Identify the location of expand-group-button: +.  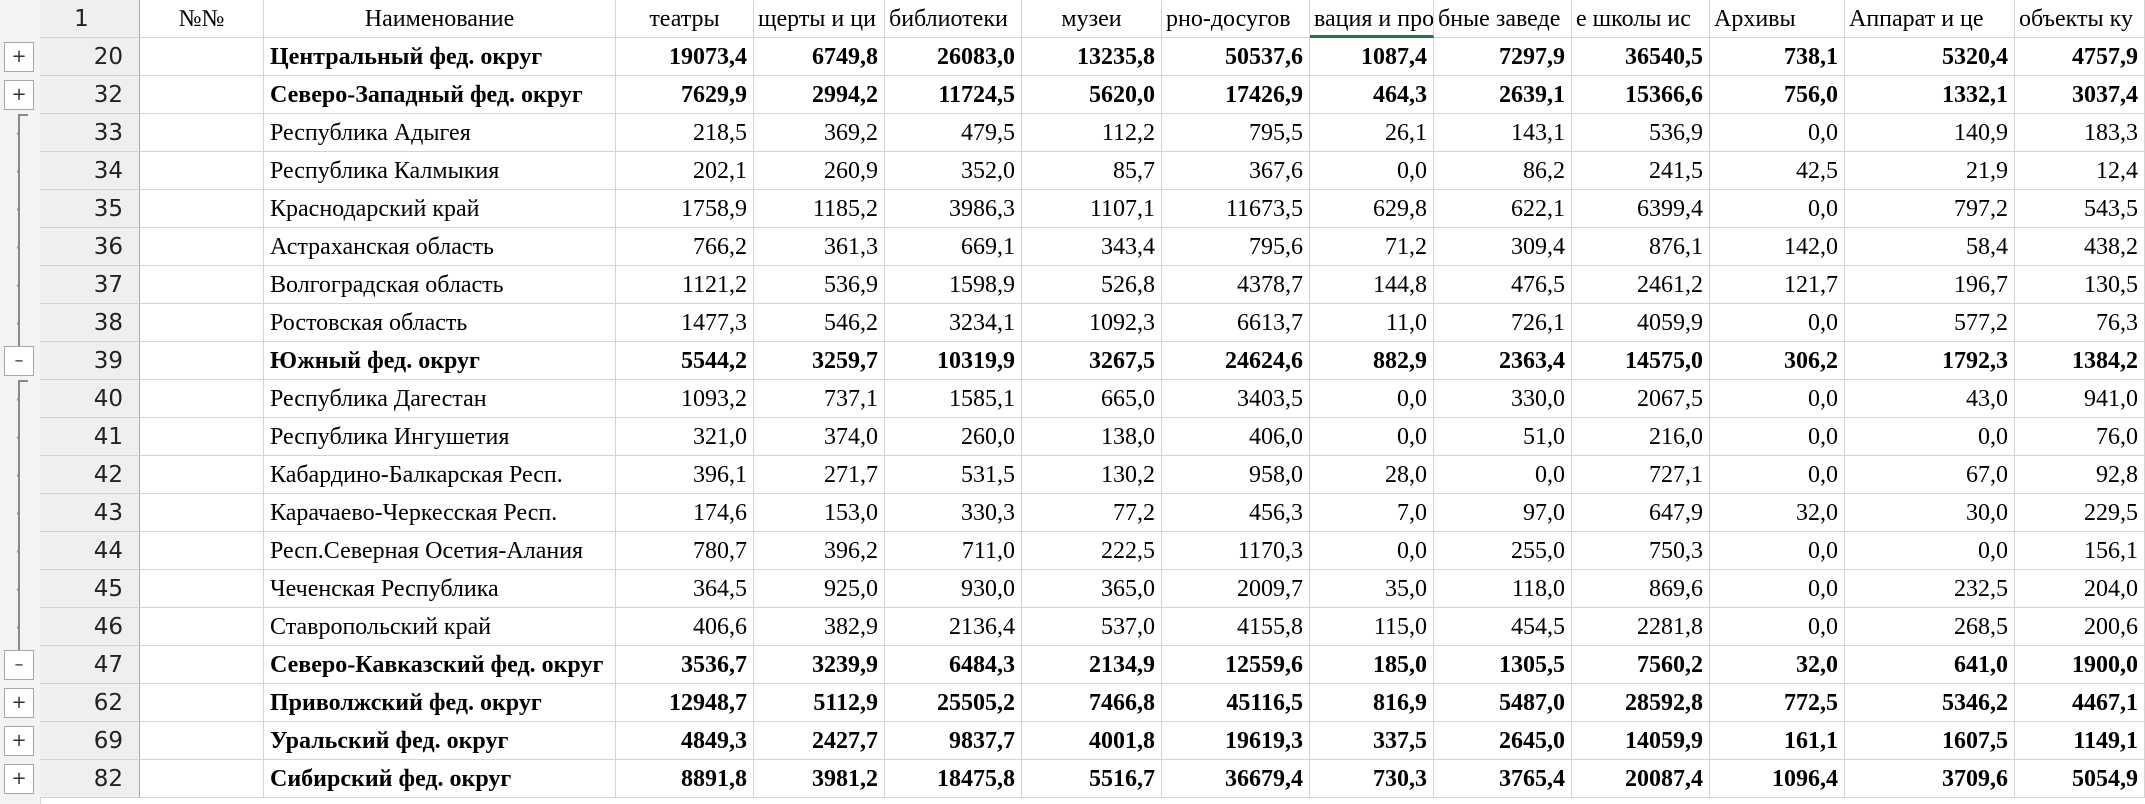
(19, 741).